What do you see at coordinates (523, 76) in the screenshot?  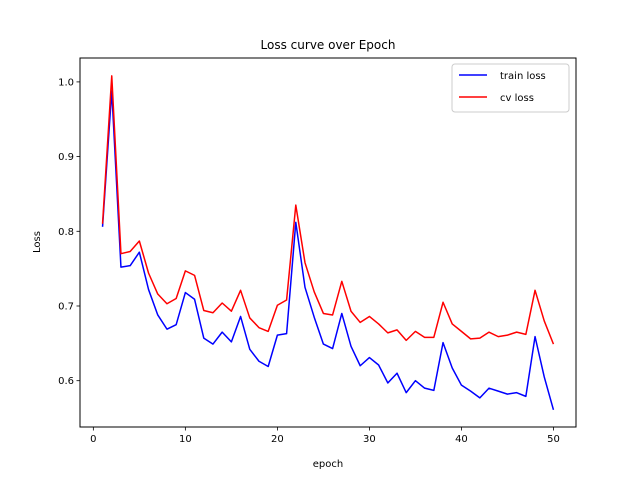 I see `legend-label-0: train loss` at bounding box center [523, 76].